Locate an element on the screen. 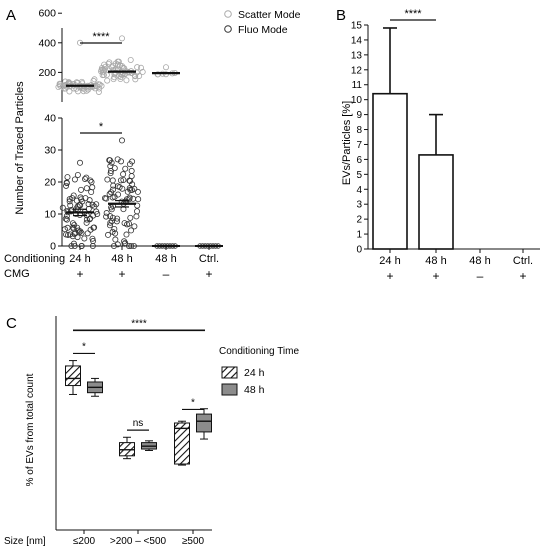  a-upper-tick-label: 400 is located at coordinates (47, 43).